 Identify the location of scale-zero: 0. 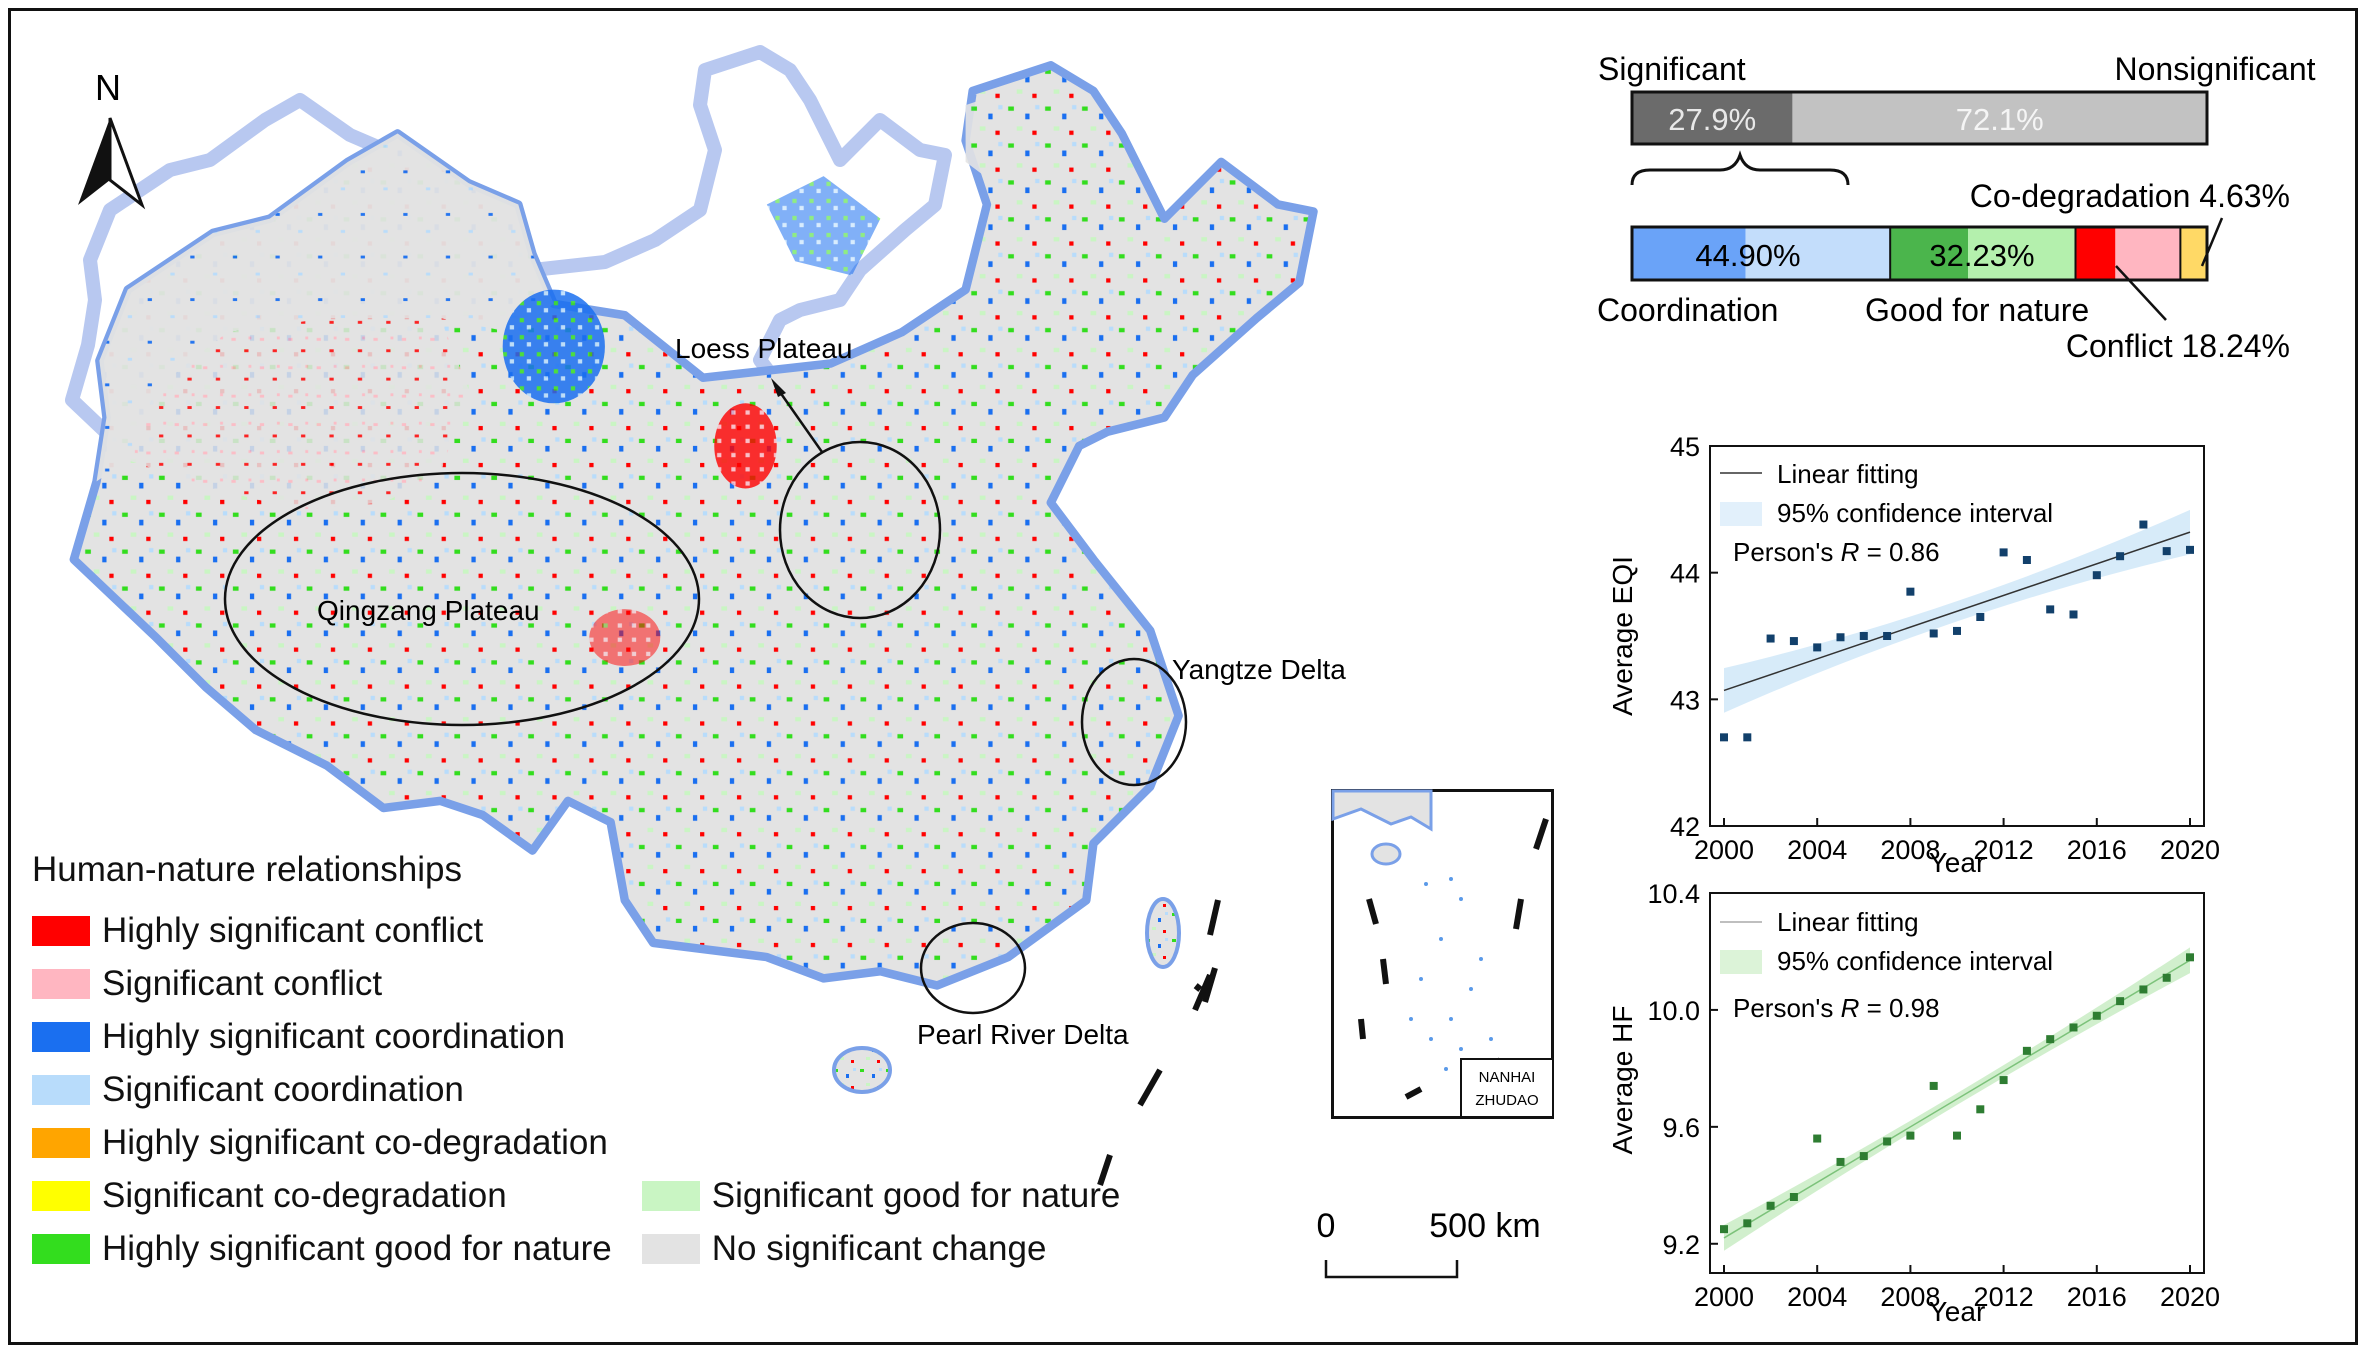
(1326, 1226).